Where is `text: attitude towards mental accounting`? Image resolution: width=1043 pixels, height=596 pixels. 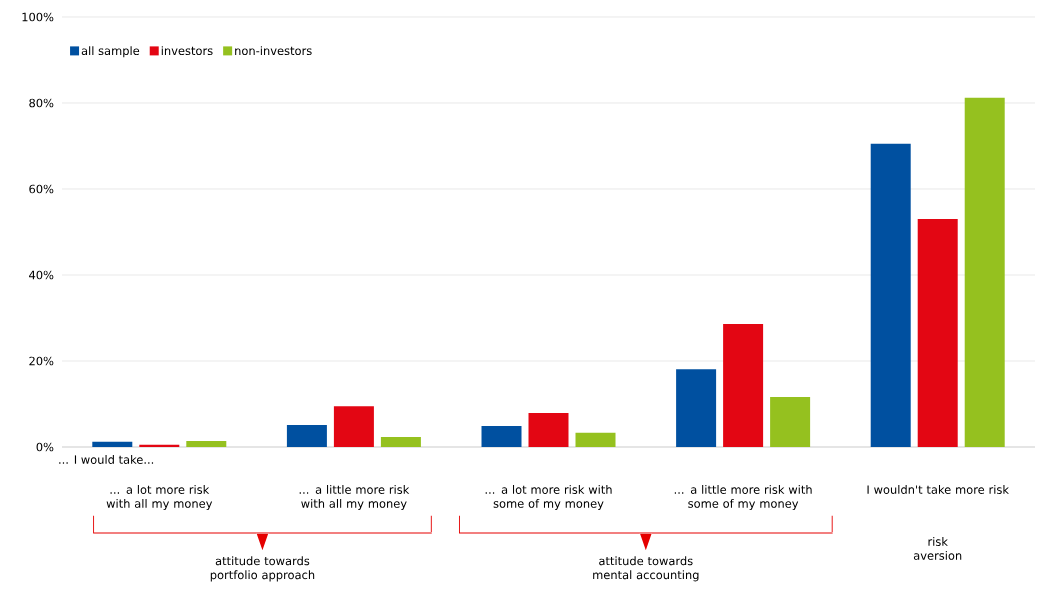
text: attitude towards mental accounting is located at coordinates (646, 569).